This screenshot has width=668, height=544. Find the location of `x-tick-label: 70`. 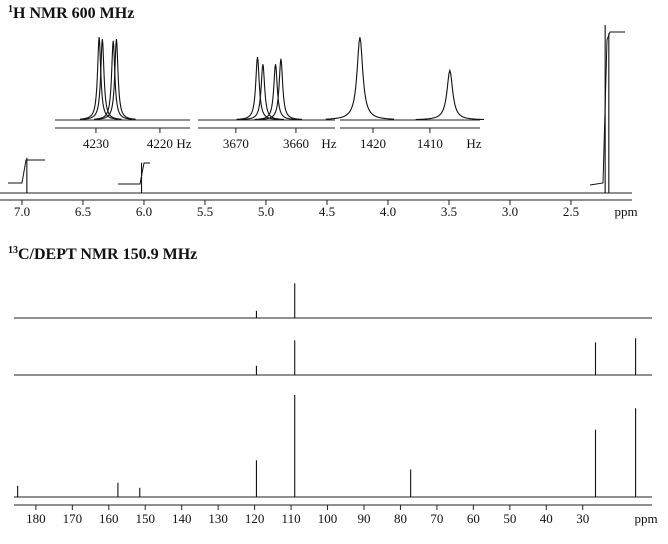

x-tick-label: 70 is located at coordinates (436, 518).